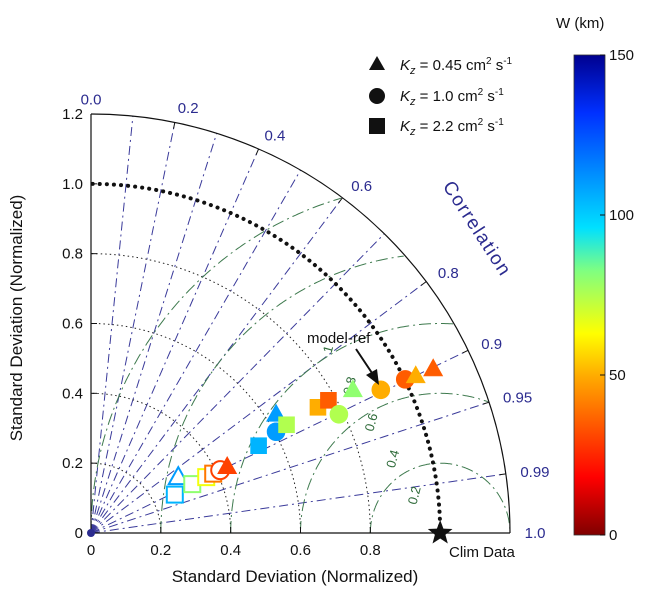  Describe the element at coordinates (160, 550) in the screenshot. I see `x-tick-label: 0.2` at that location.